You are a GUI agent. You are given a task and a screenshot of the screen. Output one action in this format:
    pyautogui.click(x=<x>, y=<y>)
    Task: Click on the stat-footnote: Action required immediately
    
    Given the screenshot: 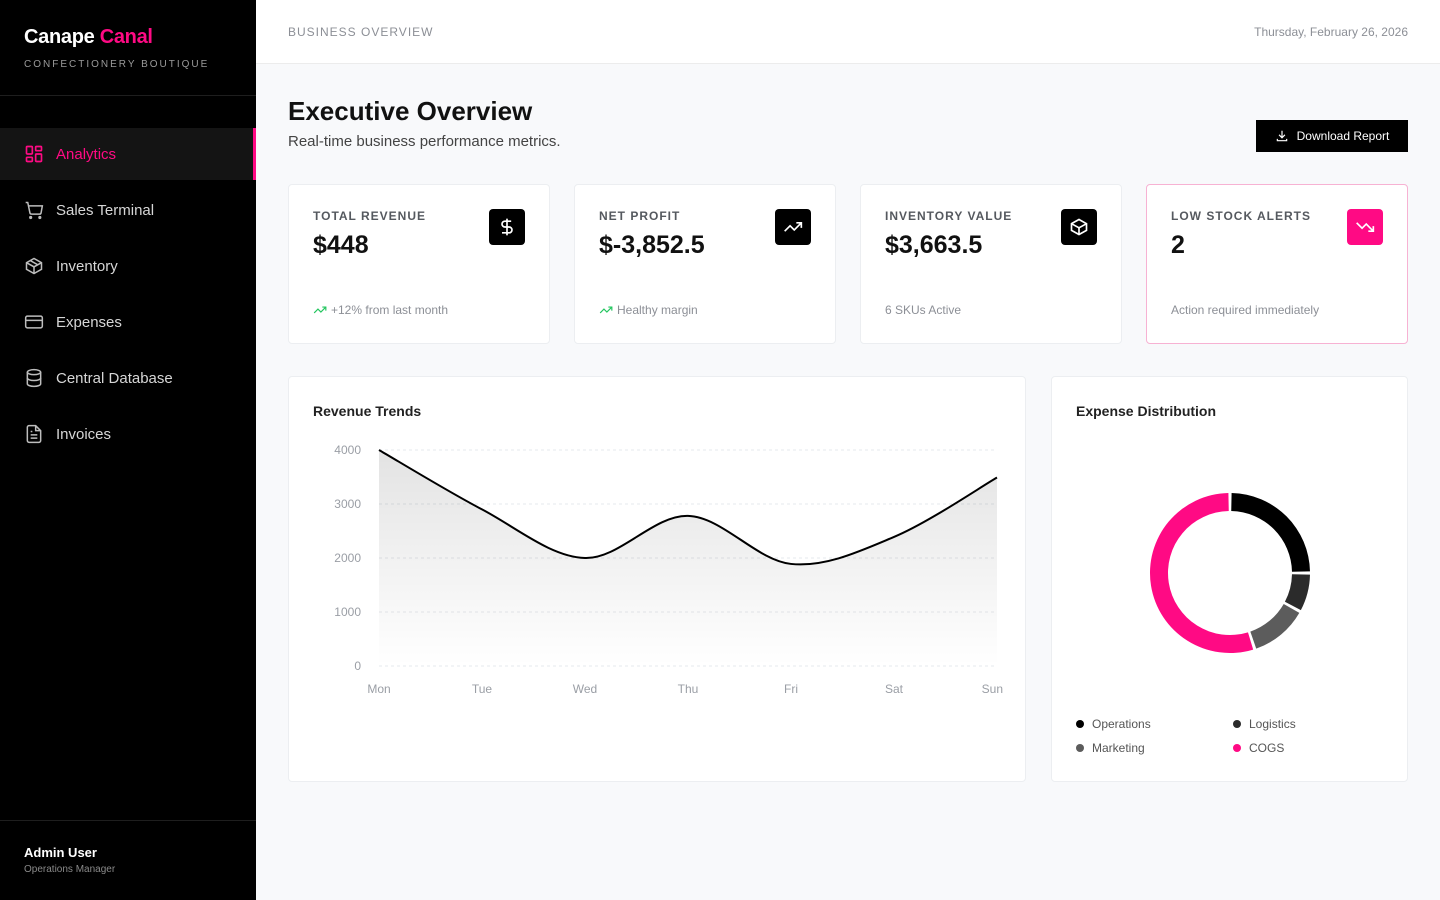 What is the action you would take?
    pyautogui.click(x=1245, y=310)
    